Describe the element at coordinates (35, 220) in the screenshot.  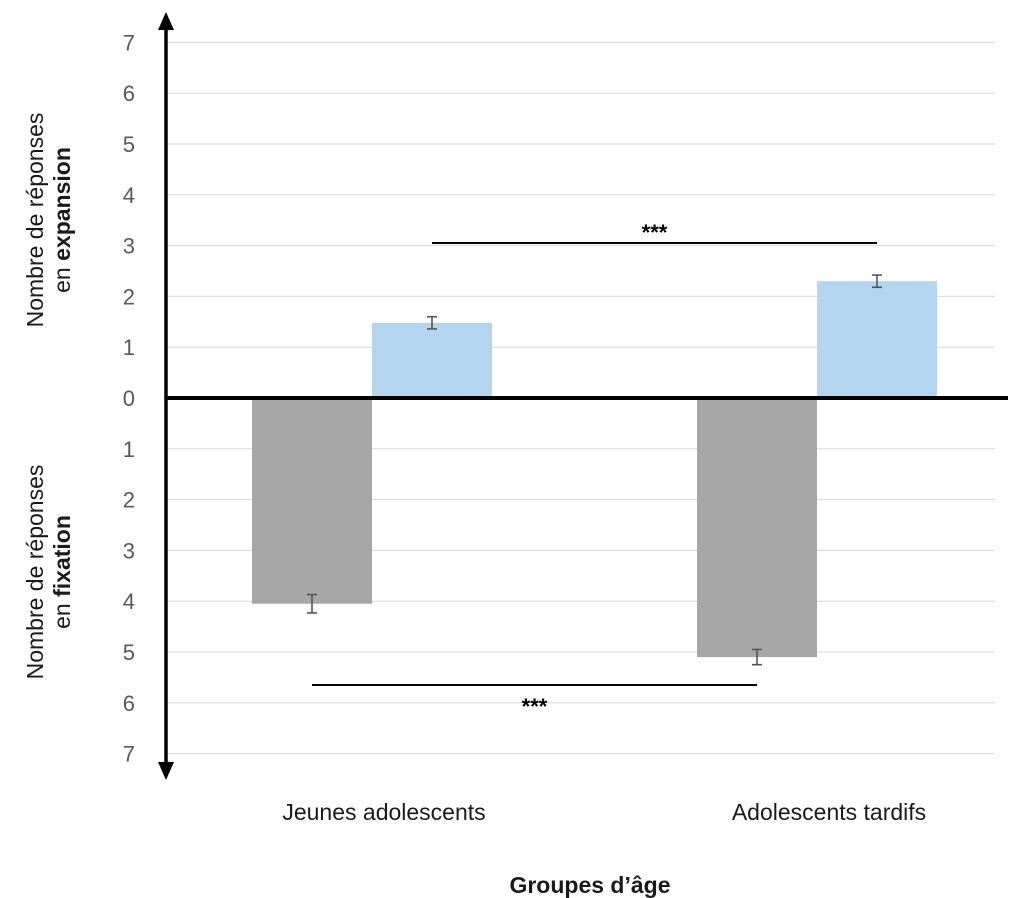
I see `y-title-expansion-line1: Nombre de réponses` at that location.